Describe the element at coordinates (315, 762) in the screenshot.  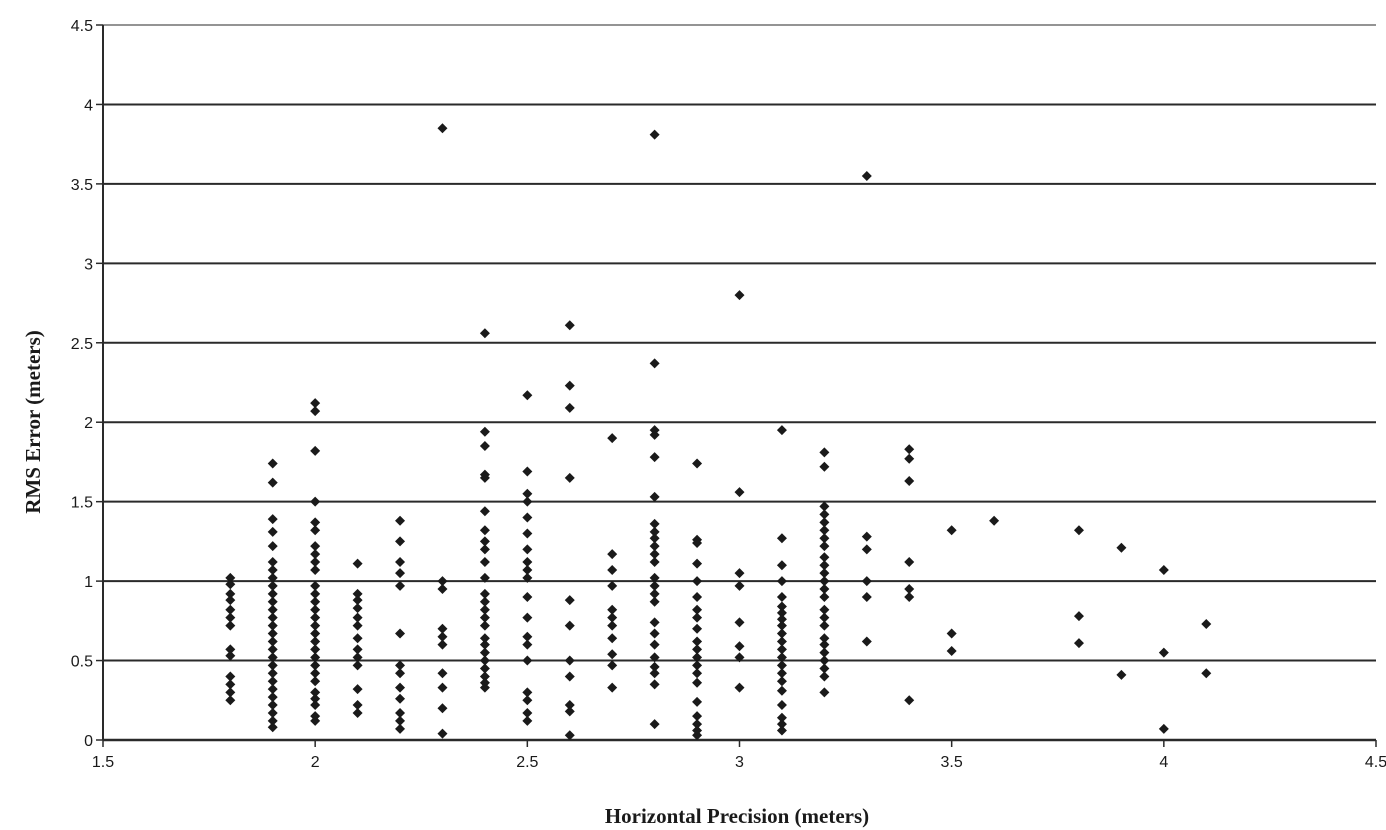
I see `x-tick-label: 2` at that location.